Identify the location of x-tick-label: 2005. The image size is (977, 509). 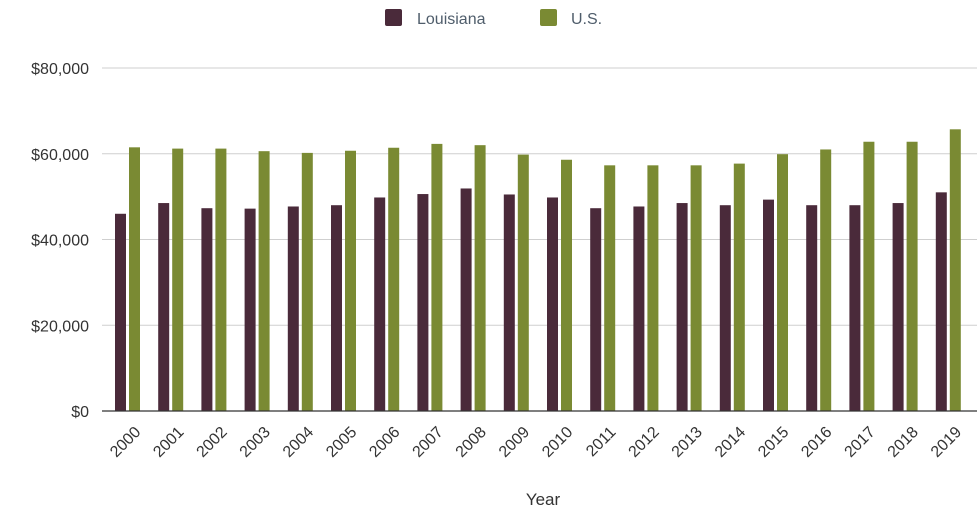
(341, 442).